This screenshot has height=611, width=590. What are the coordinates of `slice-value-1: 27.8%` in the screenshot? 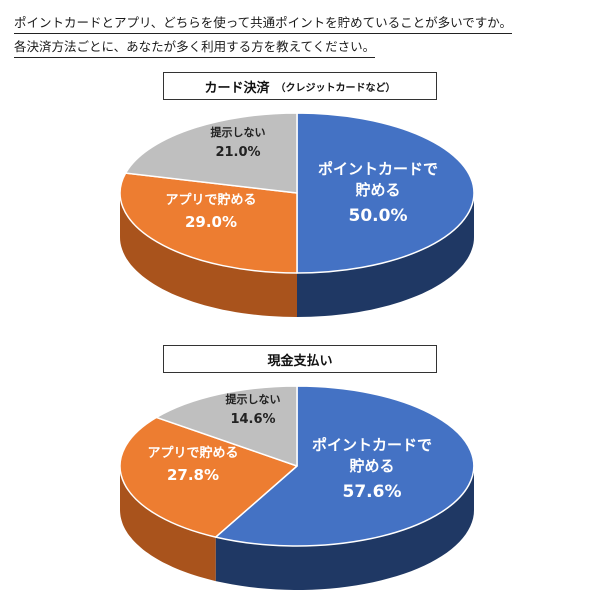 It's located at (193, 475).